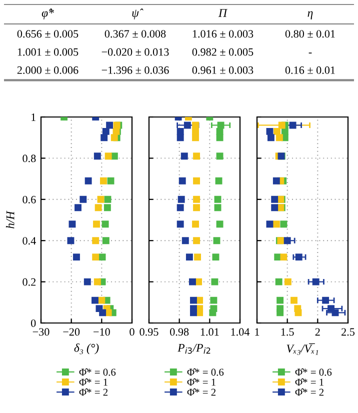 Image resolution: width=358 pixels, height=413 pixels. I want to click on category-label: φ̂*, so click(48, 14).